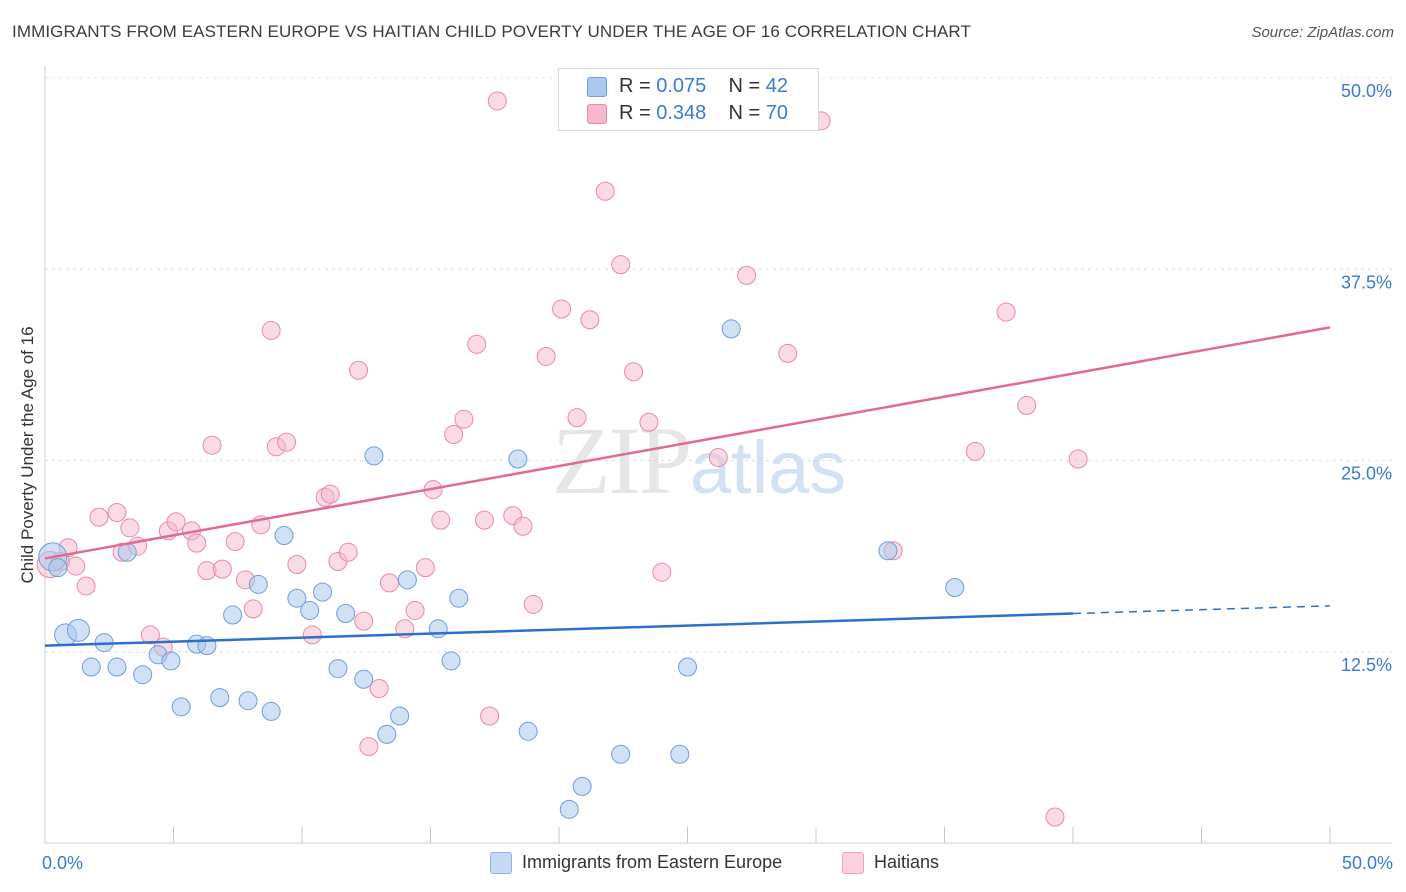 The height and width of the screenshot is (892, 1406). What do you see at coordinates (27, 455) in the screenshot?
I see `y-axis-title: Child Poverty Under the Age of 16` at bounding box center [27, 455].